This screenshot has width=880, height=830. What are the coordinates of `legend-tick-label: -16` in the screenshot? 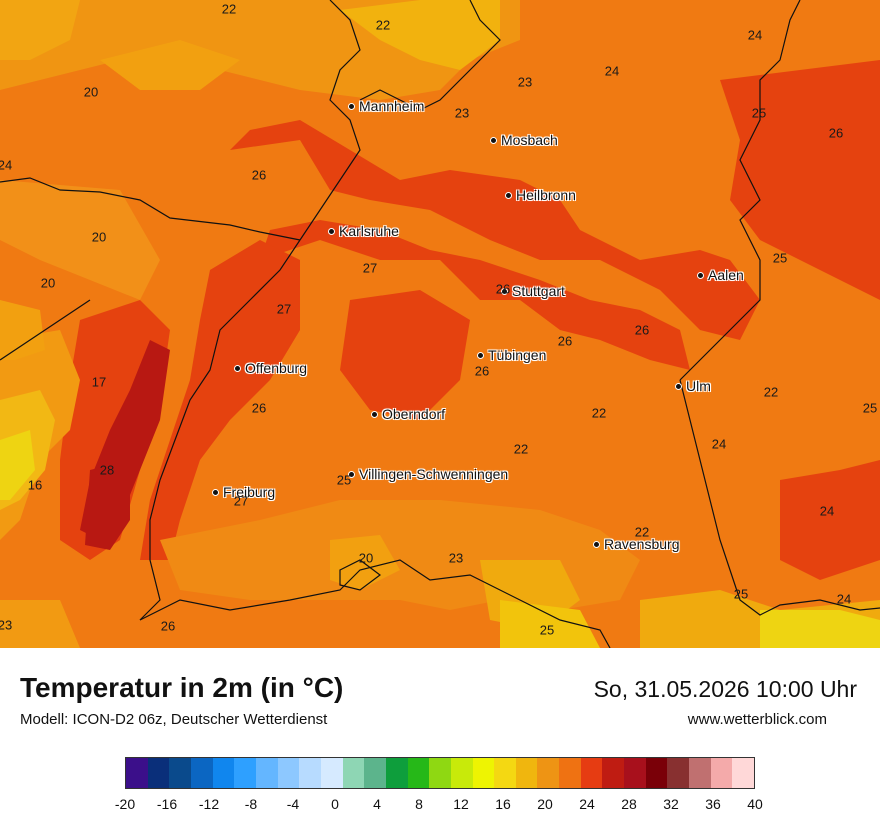 It's located at (167, 804).